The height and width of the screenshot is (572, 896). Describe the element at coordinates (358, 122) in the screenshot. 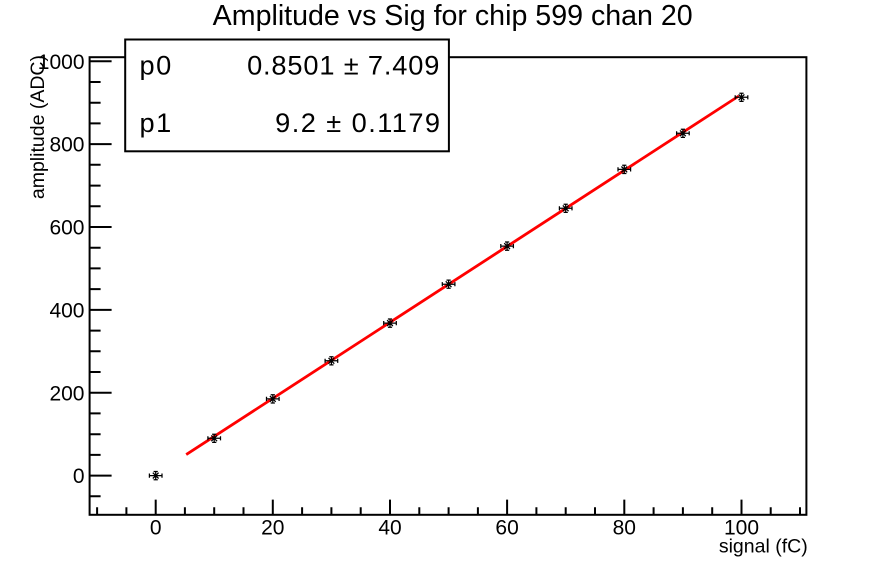

I see `svg-text: 9.2 ± 0.1179` at that location.